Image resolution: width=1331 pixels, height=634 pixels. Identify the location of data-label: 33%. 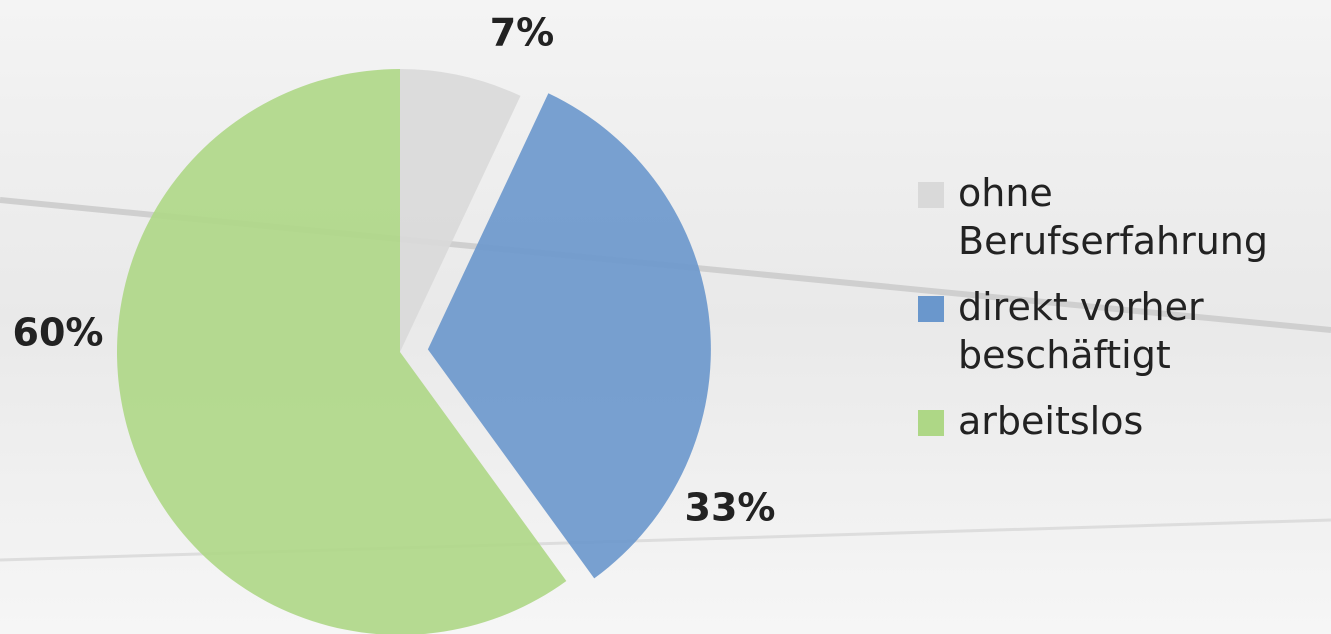
(730, 508).